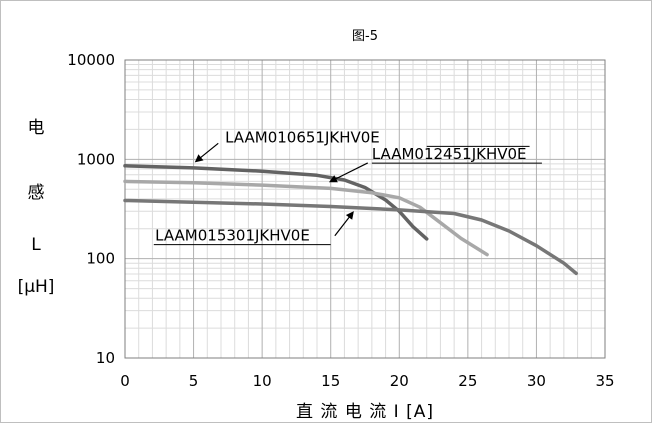  Describe the element at coordinates (330, 381) in the screenshot. I see `x-tick-label: 15` at that location.